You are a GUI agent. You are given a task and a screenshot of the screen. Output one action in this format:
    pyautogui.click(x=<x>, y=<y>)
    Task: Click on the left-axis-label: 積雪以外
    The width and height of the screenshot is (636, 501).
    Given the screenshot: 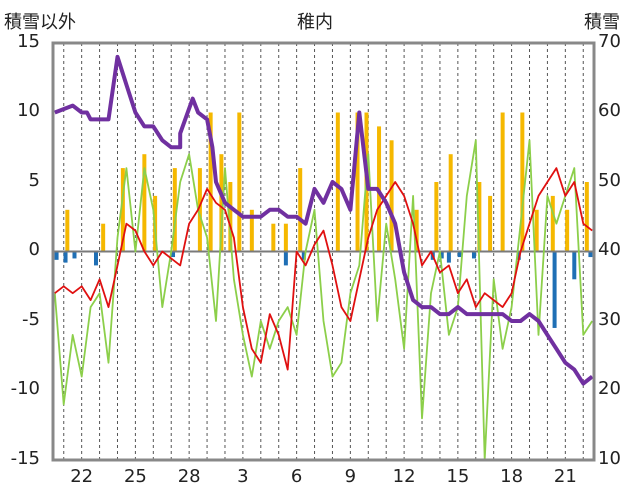 What is the action you would take?
    pyautogui.click(x=40, y=22)
    